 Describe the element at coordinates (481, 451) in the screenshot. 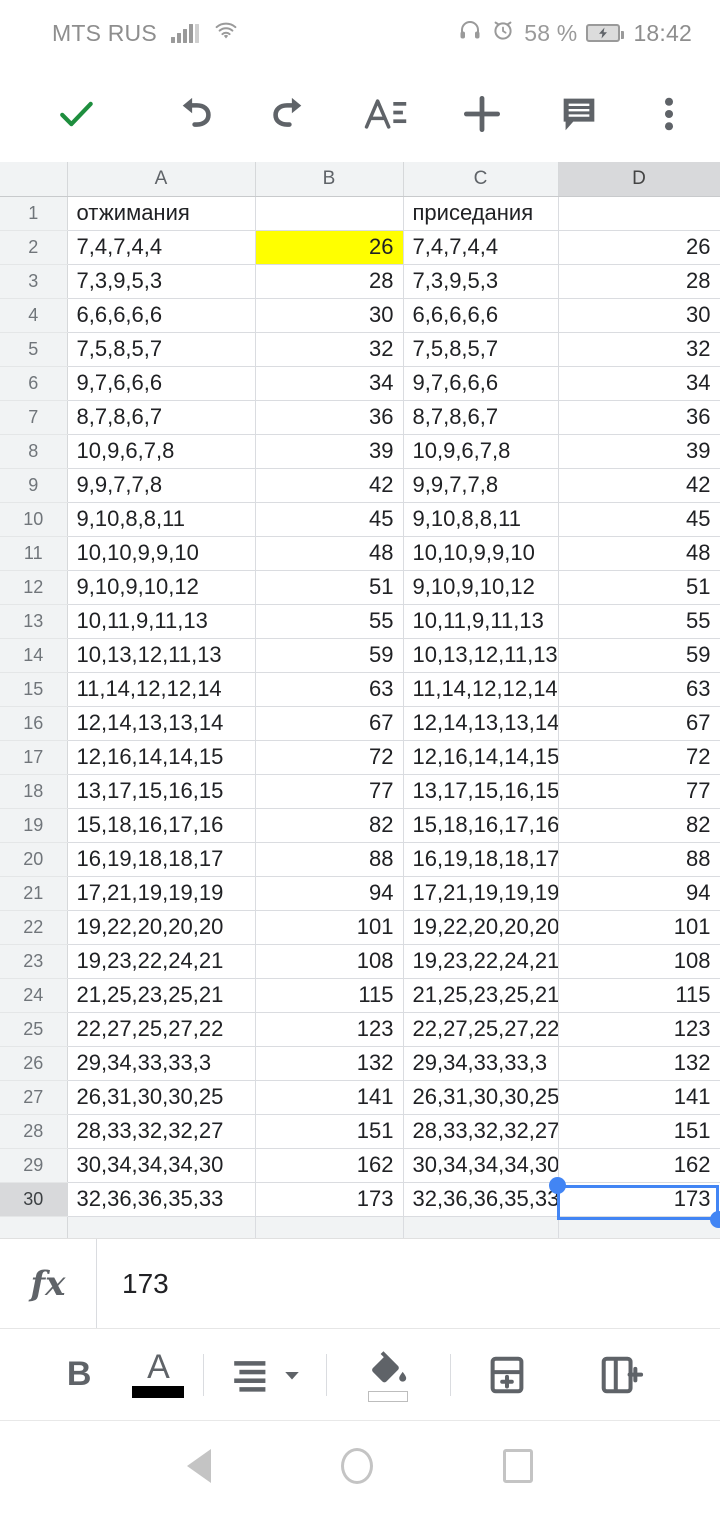

I see `cell-C8: 10,9,6,7,8` at that location.